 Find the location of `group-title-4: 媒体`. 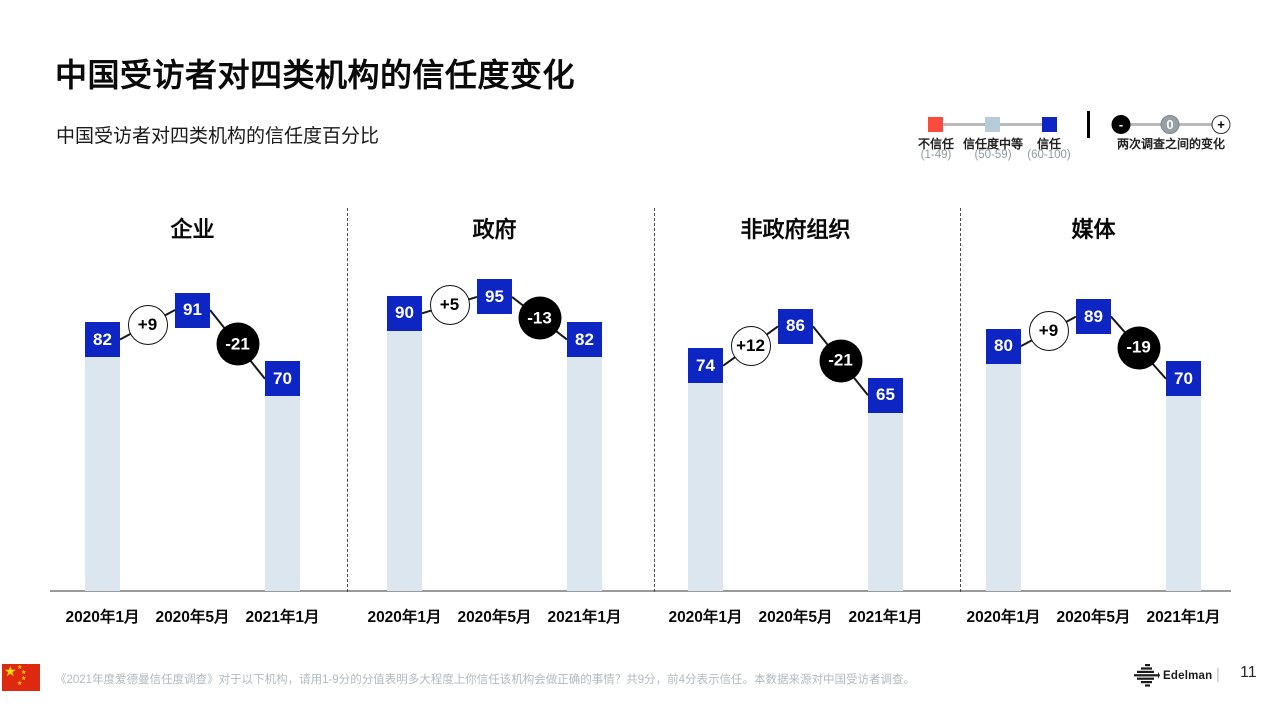

group-title-4: 媒体 is located at coordinates (1093, 230).